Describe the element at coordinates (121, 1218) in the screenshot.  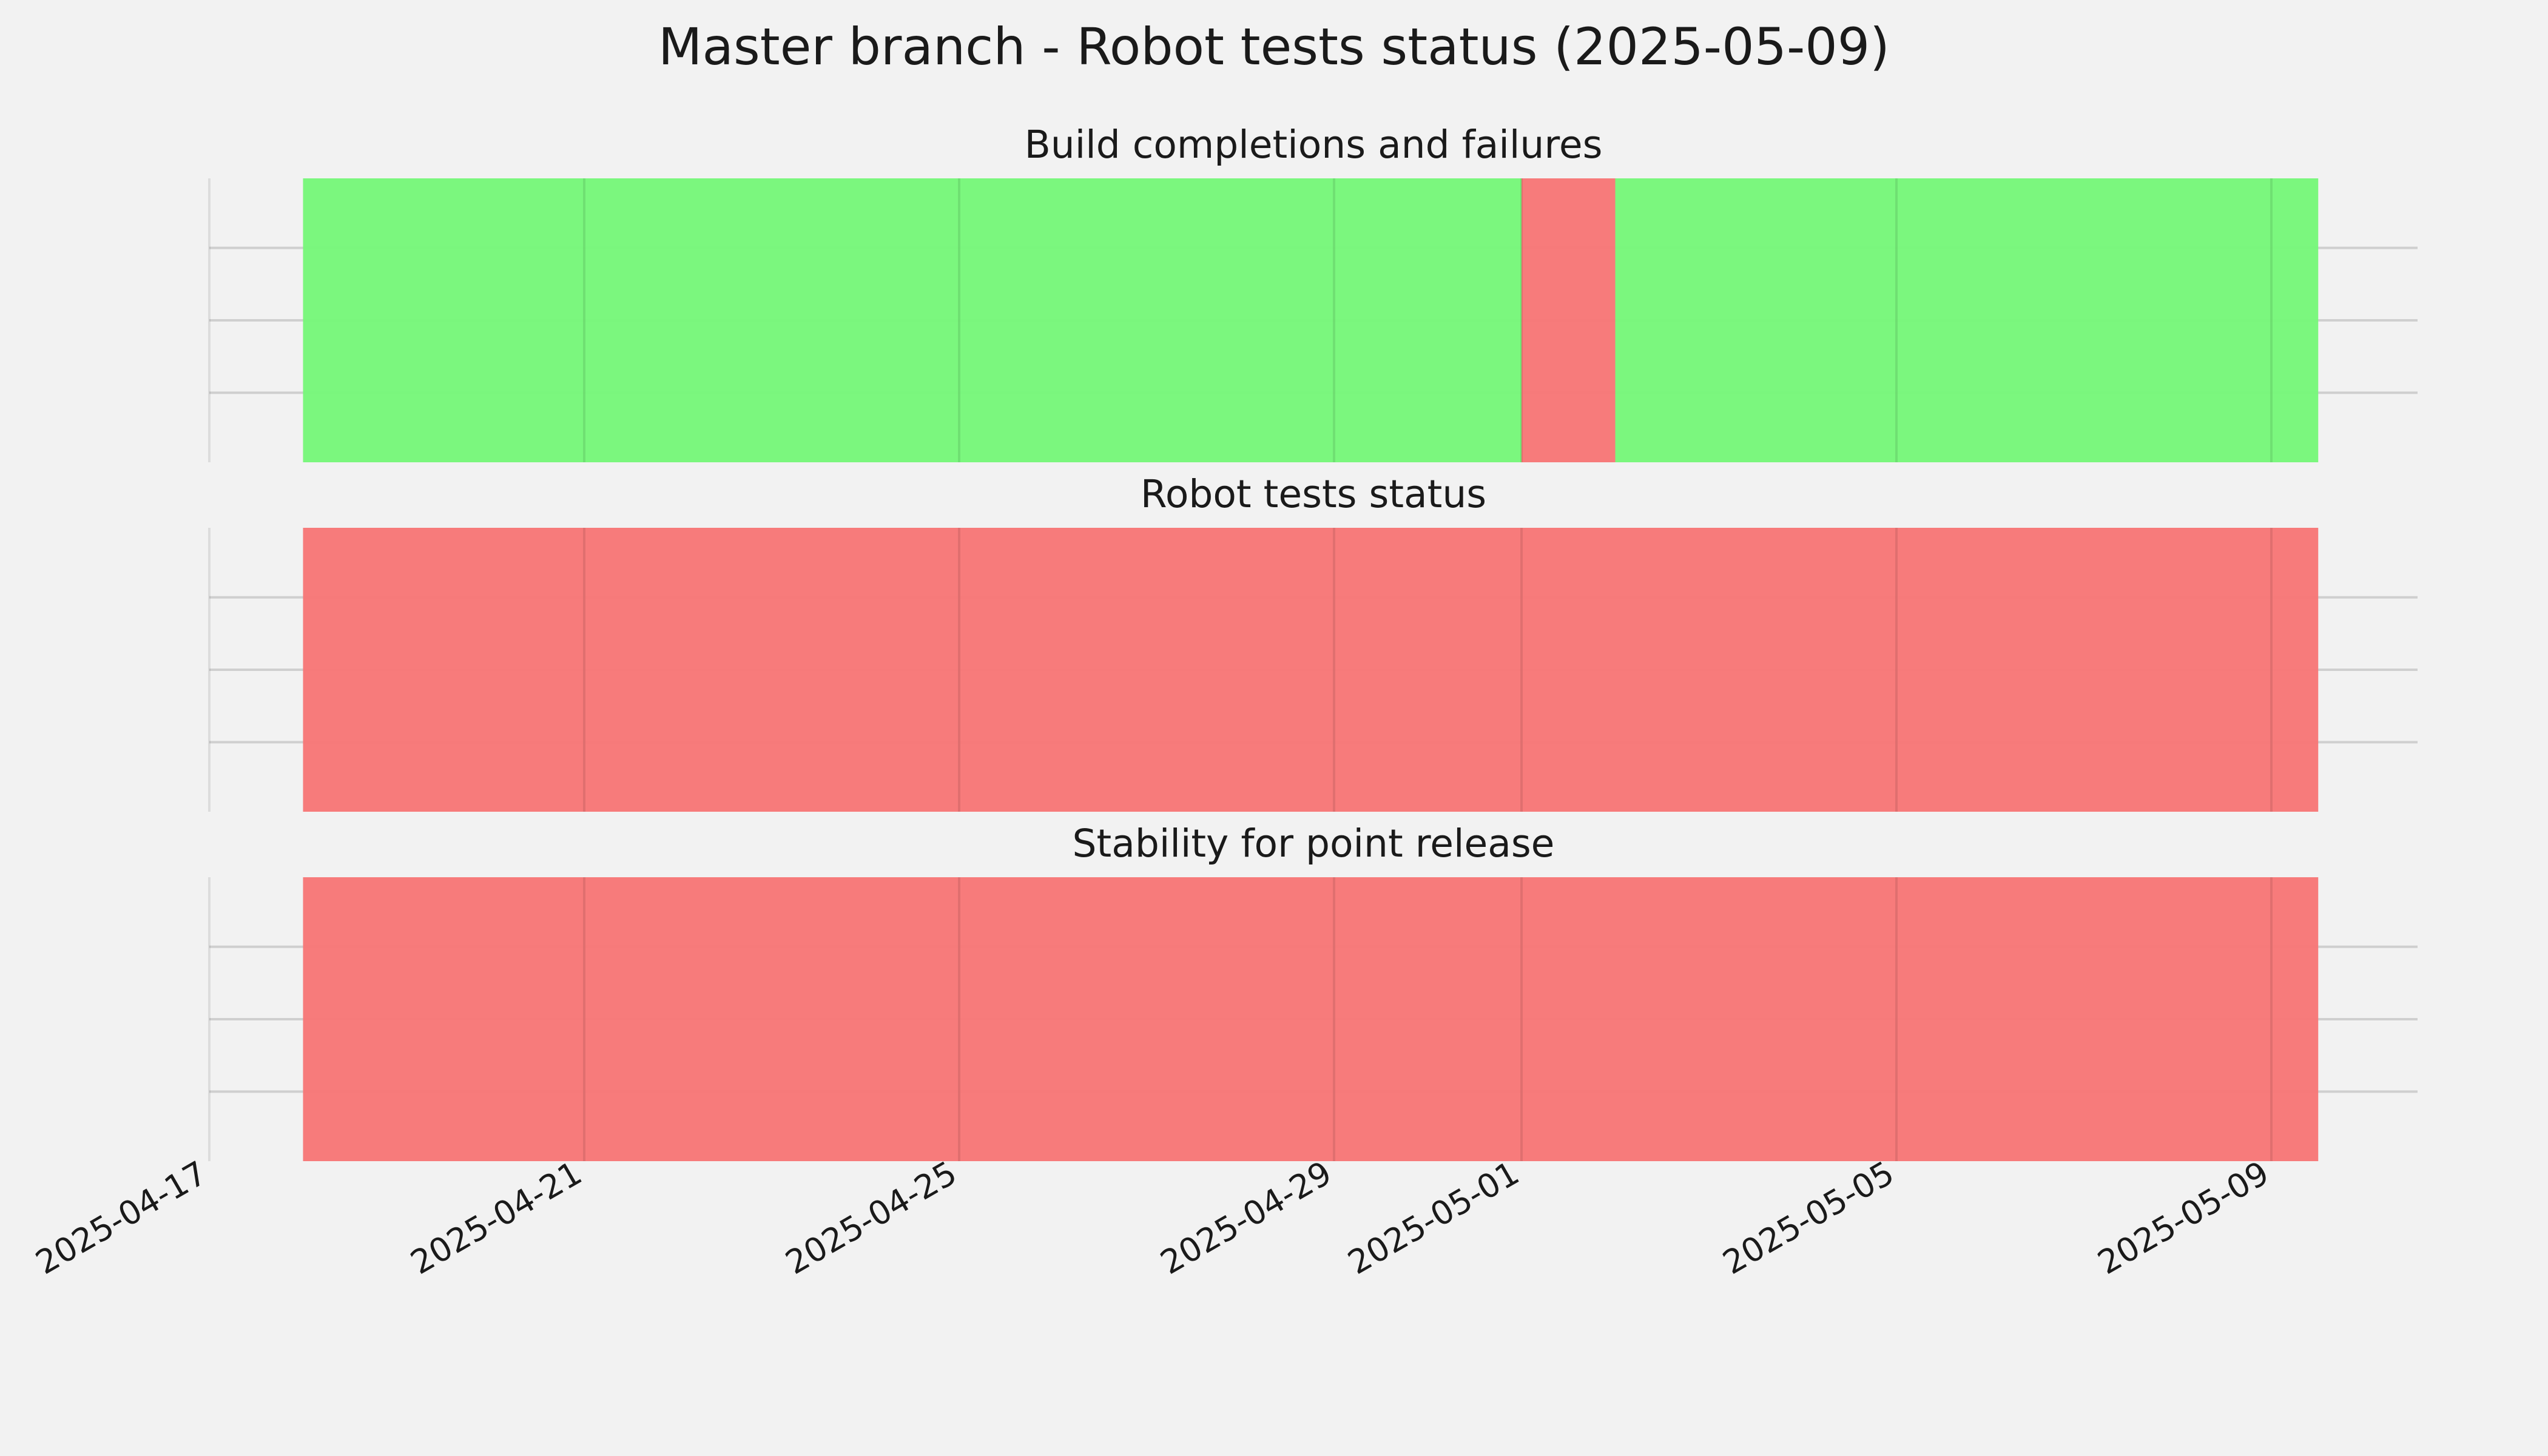
I see `x-tick-label: 2025-04-17` at that location.